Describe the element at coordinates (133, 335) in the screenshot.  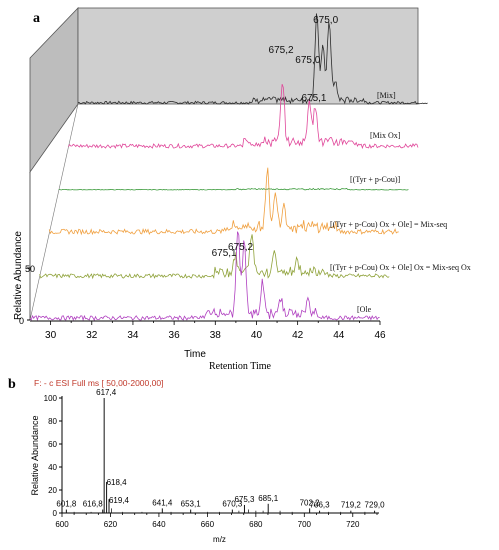
I see `x-tick-label: 34` at that location.